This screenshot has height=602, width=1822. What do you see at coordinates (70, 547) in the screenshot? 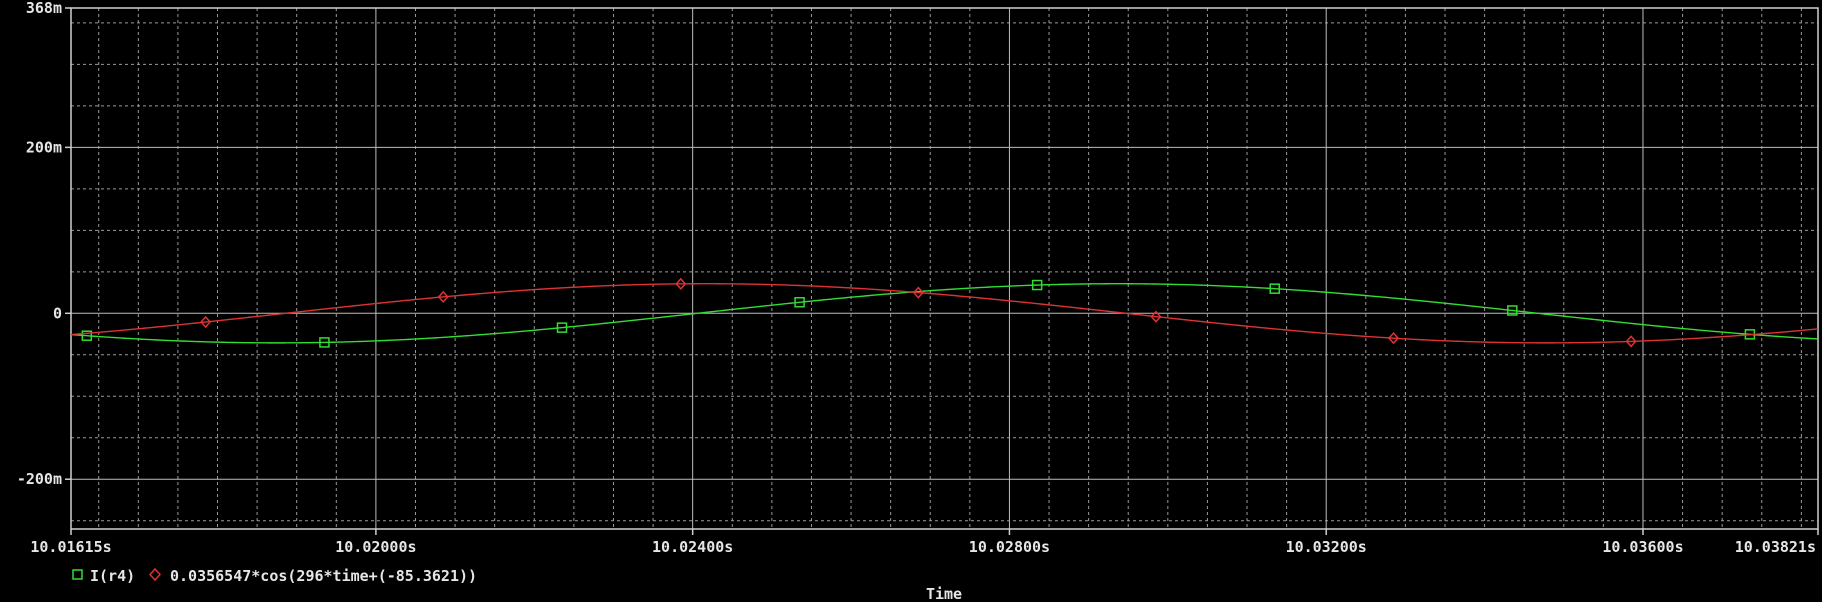
I see `x-tick-label: 10.01615s` at bounding box center [70, 547].